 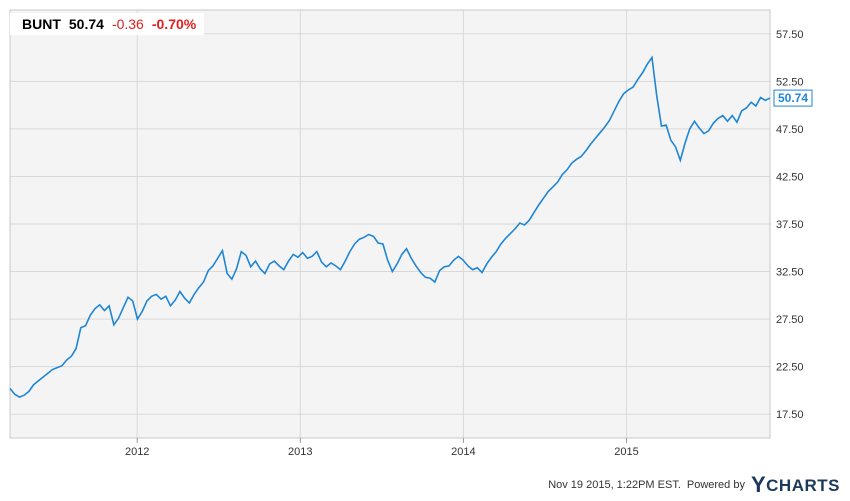 What do you see at coordinates (790, 82) in the screenshot?
I see `y-tick-label: 52.50` at bounding box center [790, 82].